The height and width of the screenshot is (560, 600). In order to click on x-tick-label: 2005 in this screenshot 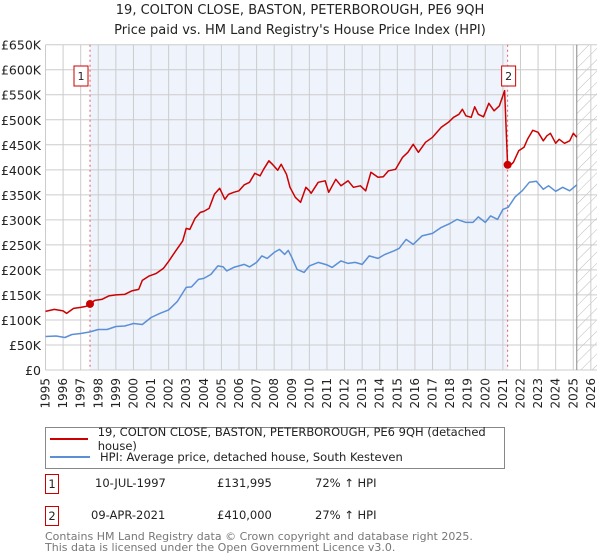, I will do `click(221, 393)`.